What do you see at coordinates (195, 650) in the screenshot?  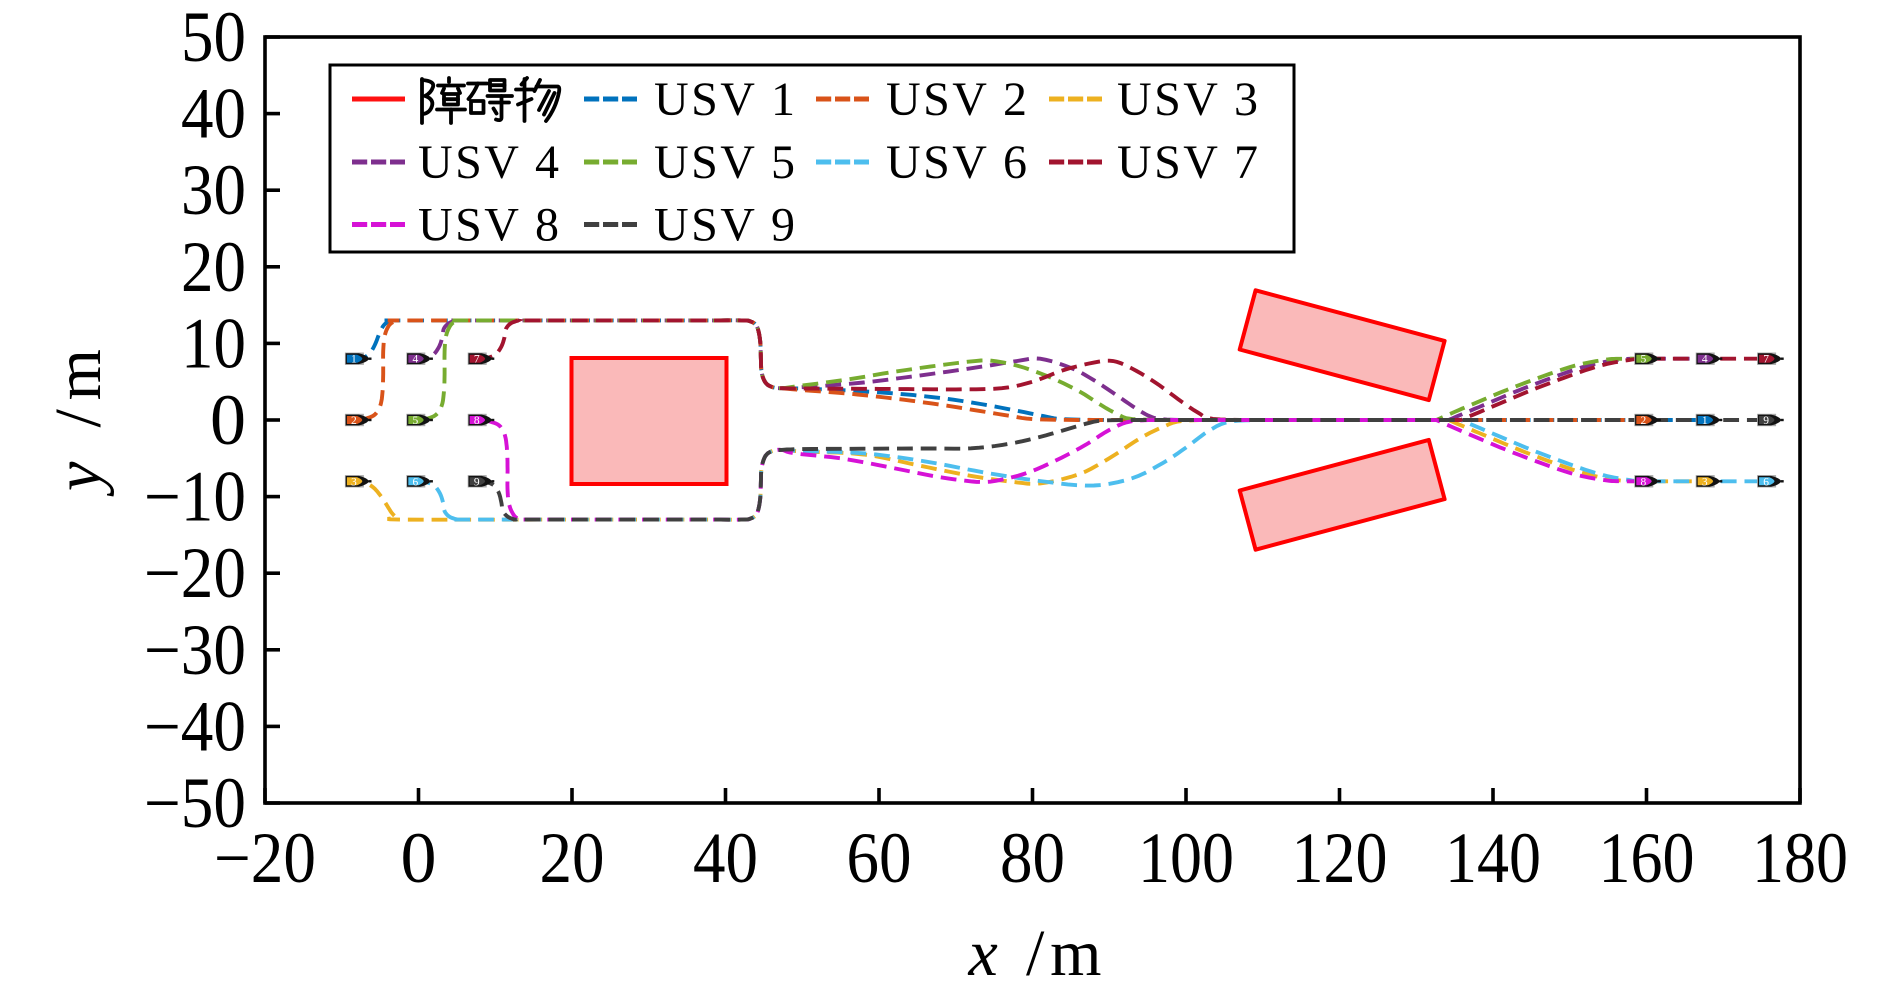 I see `svg-text: −30` at bounding box center [195, 650].